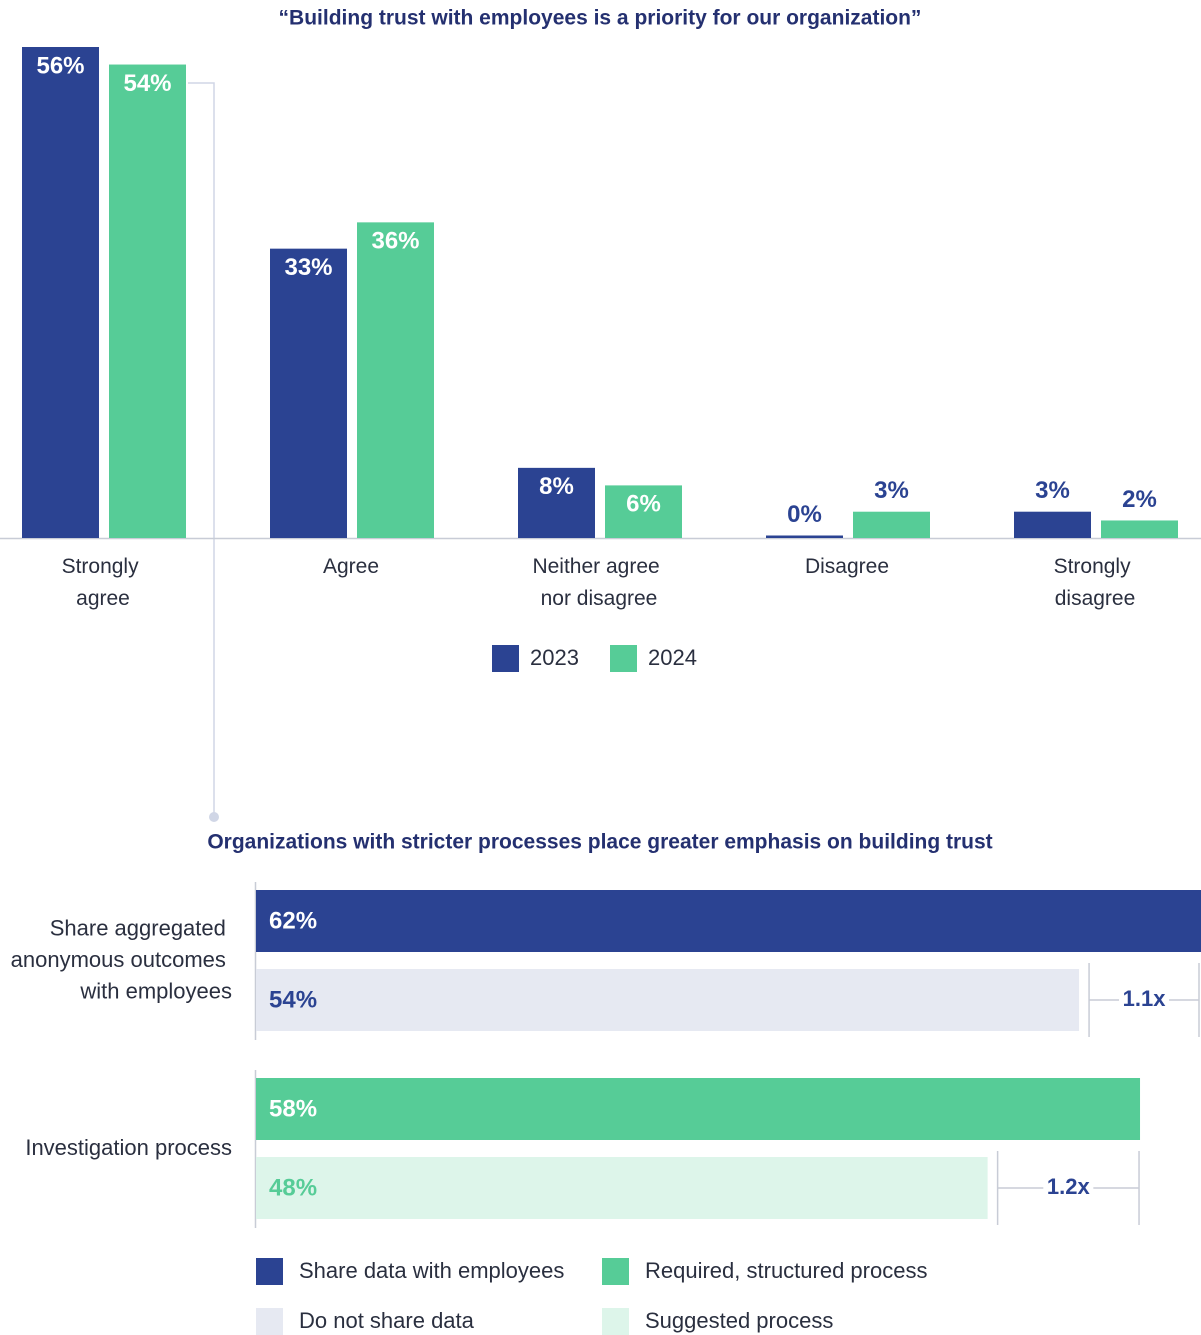 Image resolution: width=1201 pixels, height=1335 pixels. Describe the element at coordinates (60, 65) in the screenshot. I see `value-label: 56%` at that location.